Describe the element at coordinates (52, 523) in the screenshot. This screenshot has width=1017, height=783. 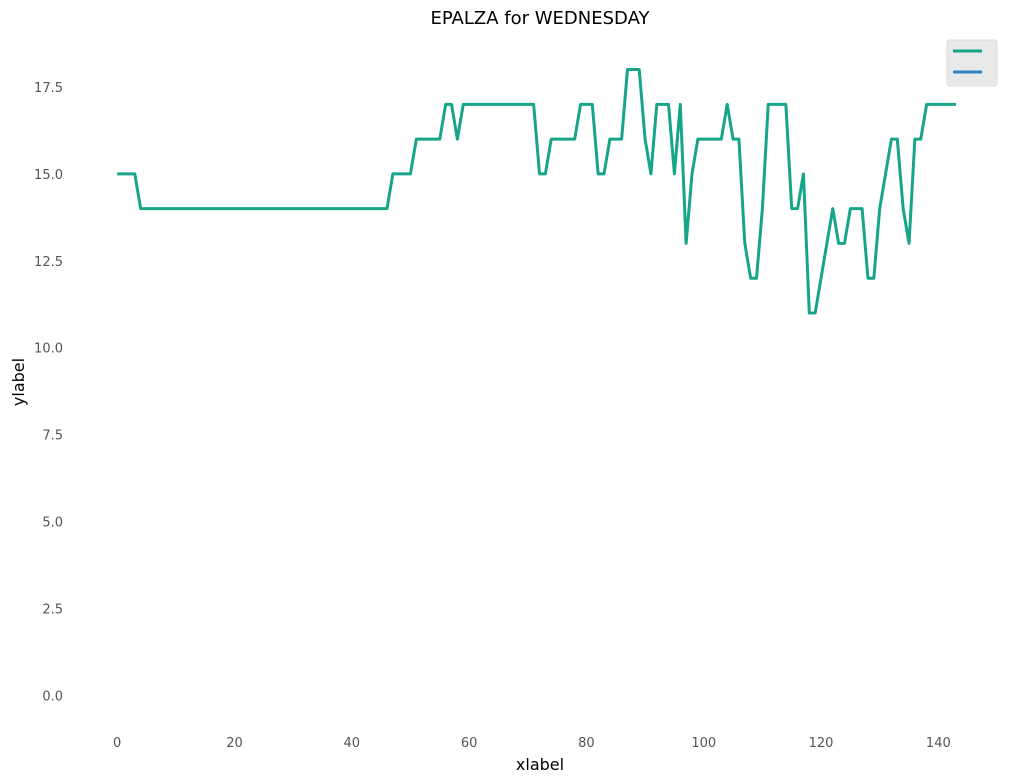
I see `y-tick-label: 5.0` at that location.